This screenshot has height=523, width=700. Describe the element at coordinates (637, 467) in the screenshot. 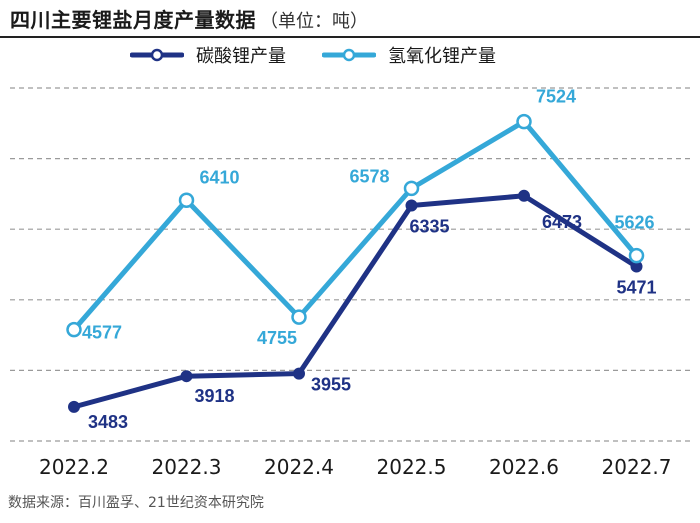

I see `x-tick-label-5: 2022.7` at that location.